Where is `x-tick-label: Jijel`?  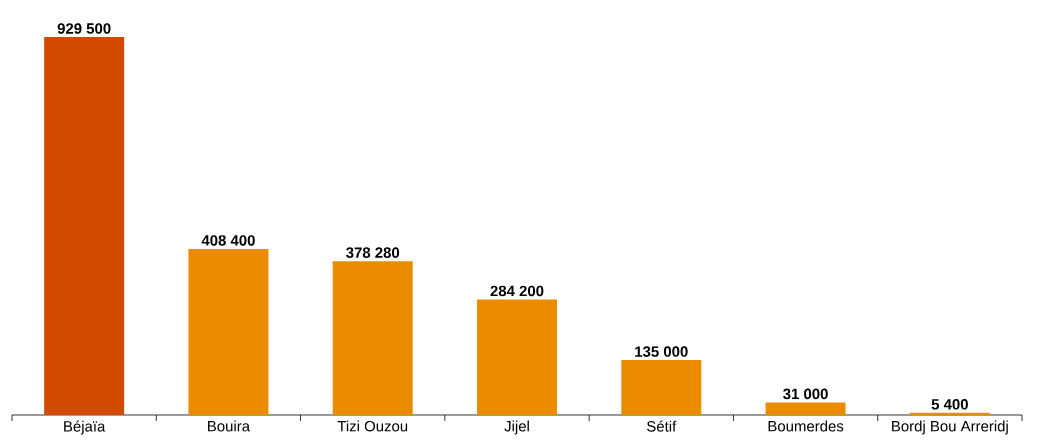
x-tick-label: Jijel is located at coordinates (516, 427).